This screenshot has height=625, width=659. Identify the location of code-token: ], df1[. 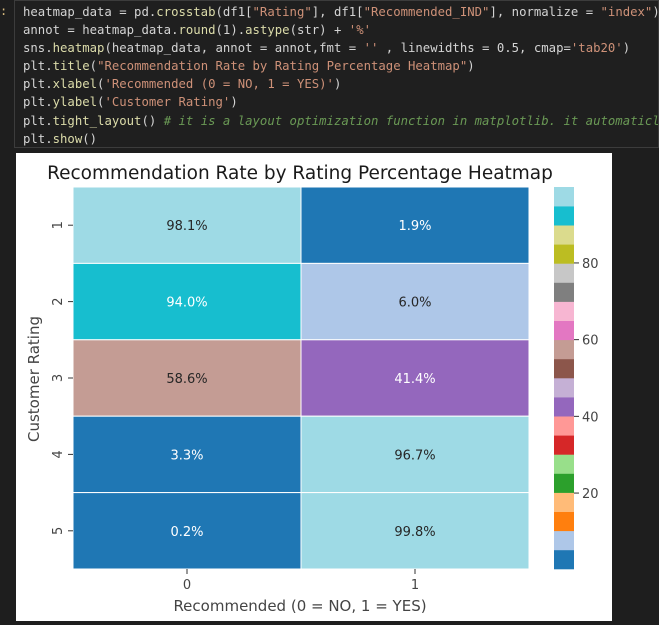
(337, 12).